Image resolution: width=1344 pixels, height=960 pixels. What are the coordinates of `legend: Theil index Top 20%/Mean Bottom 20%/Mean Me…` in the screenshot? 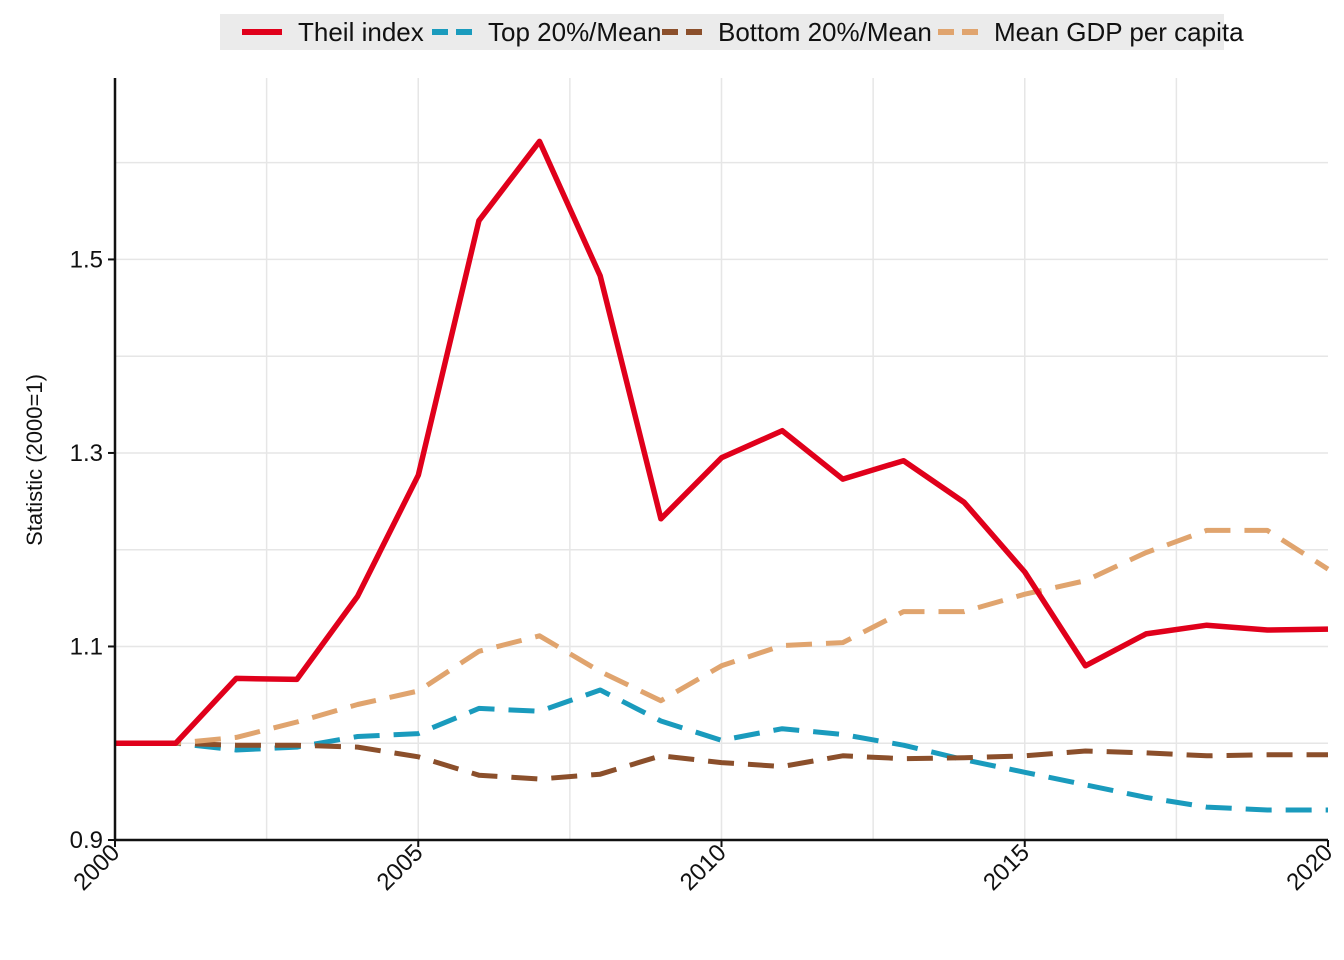 It's located at (743, 32).